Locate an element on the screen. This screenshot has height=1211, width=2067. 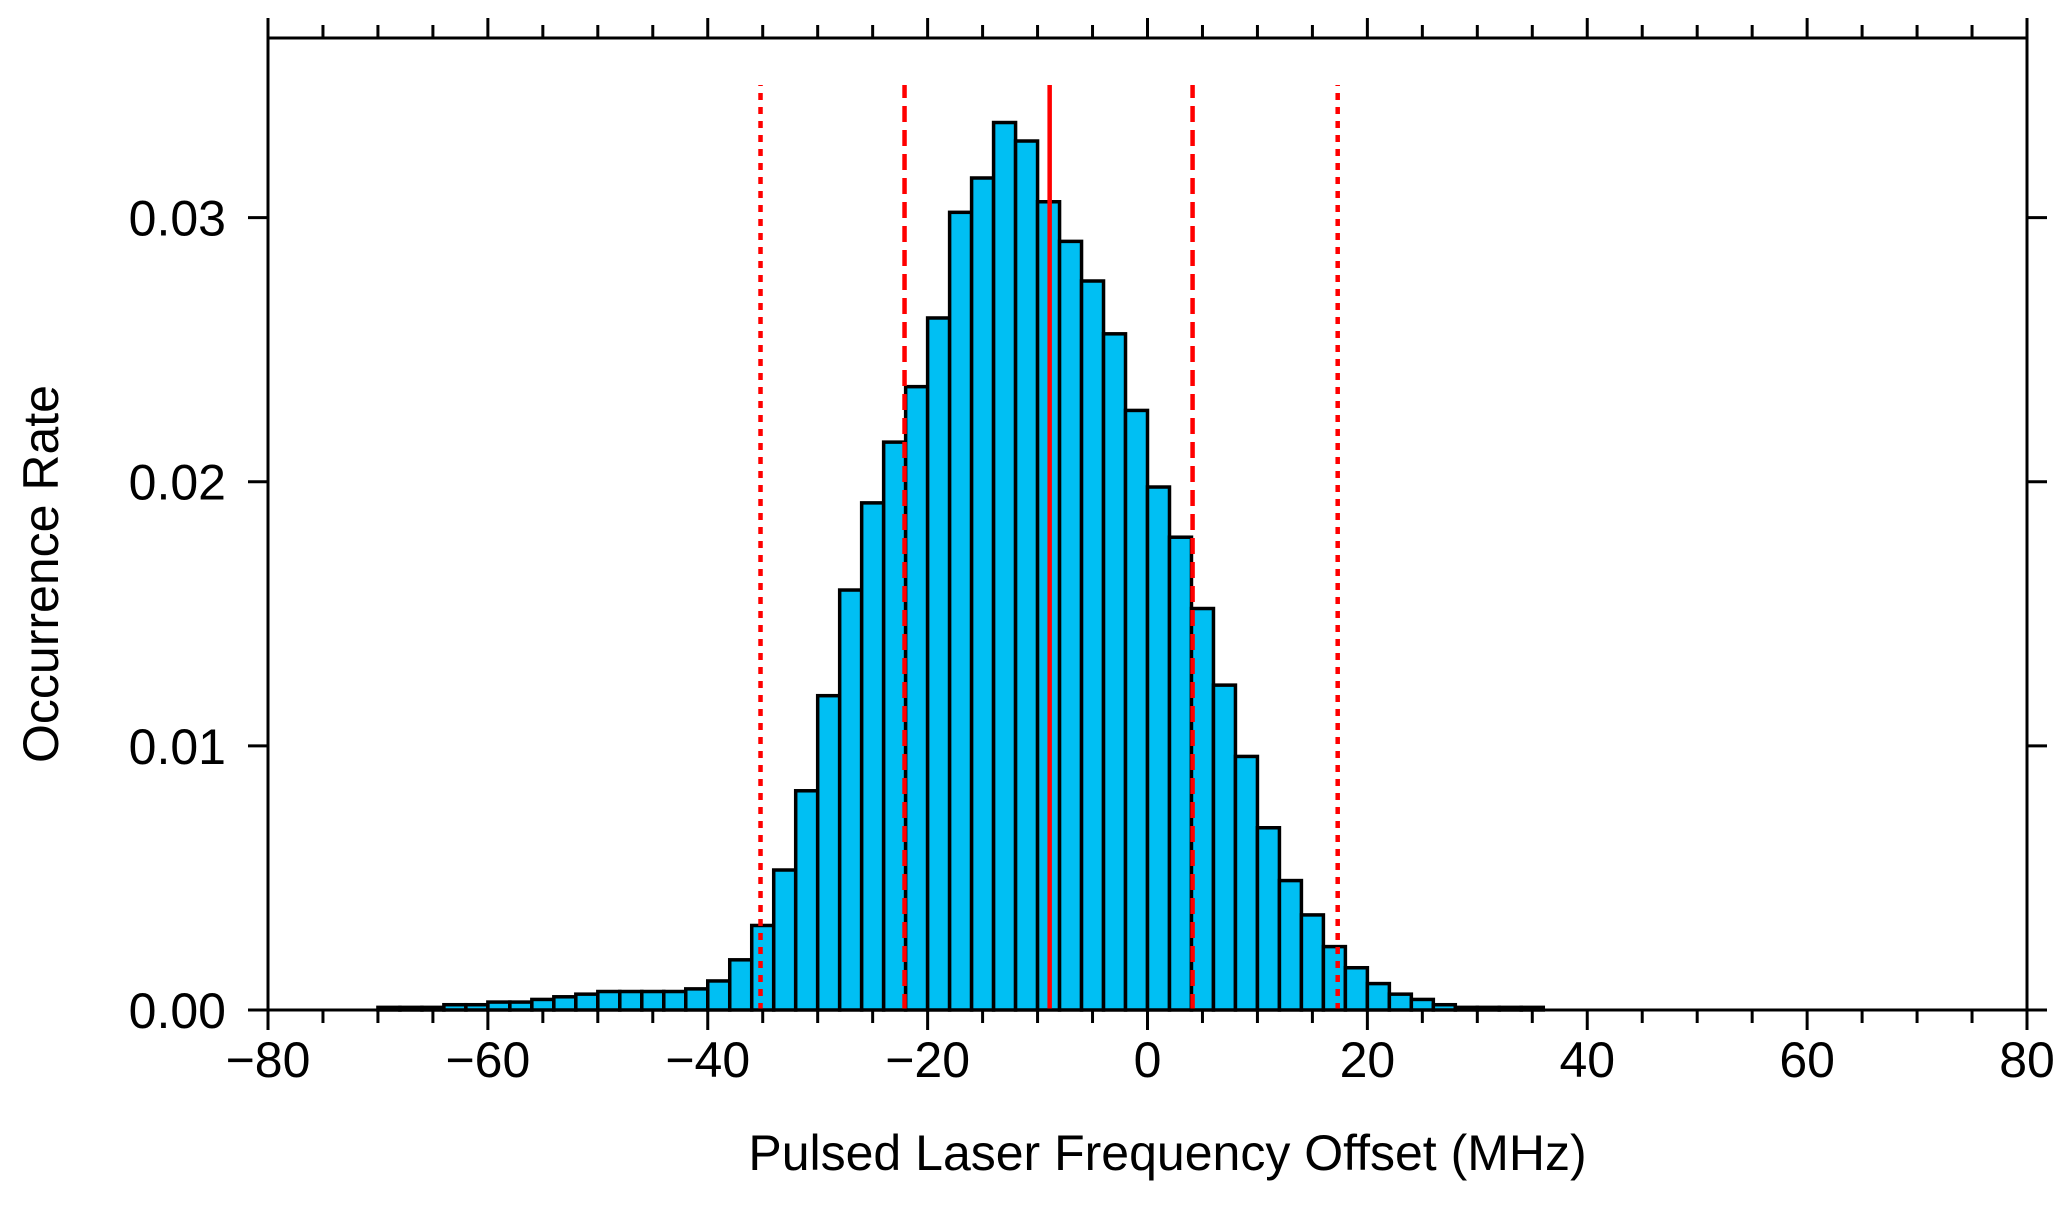
x-tick-label: 60 is located at coordinates (1807, 1060).